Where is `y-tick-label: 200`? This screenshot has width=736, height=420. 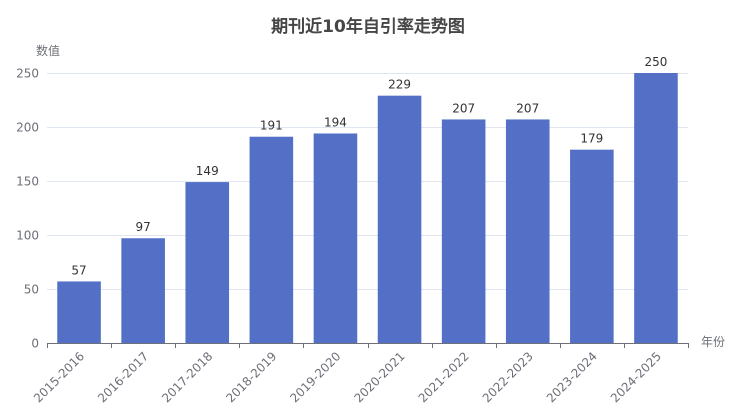
y-tick-label: 200 is located at coordinates (27, 128).